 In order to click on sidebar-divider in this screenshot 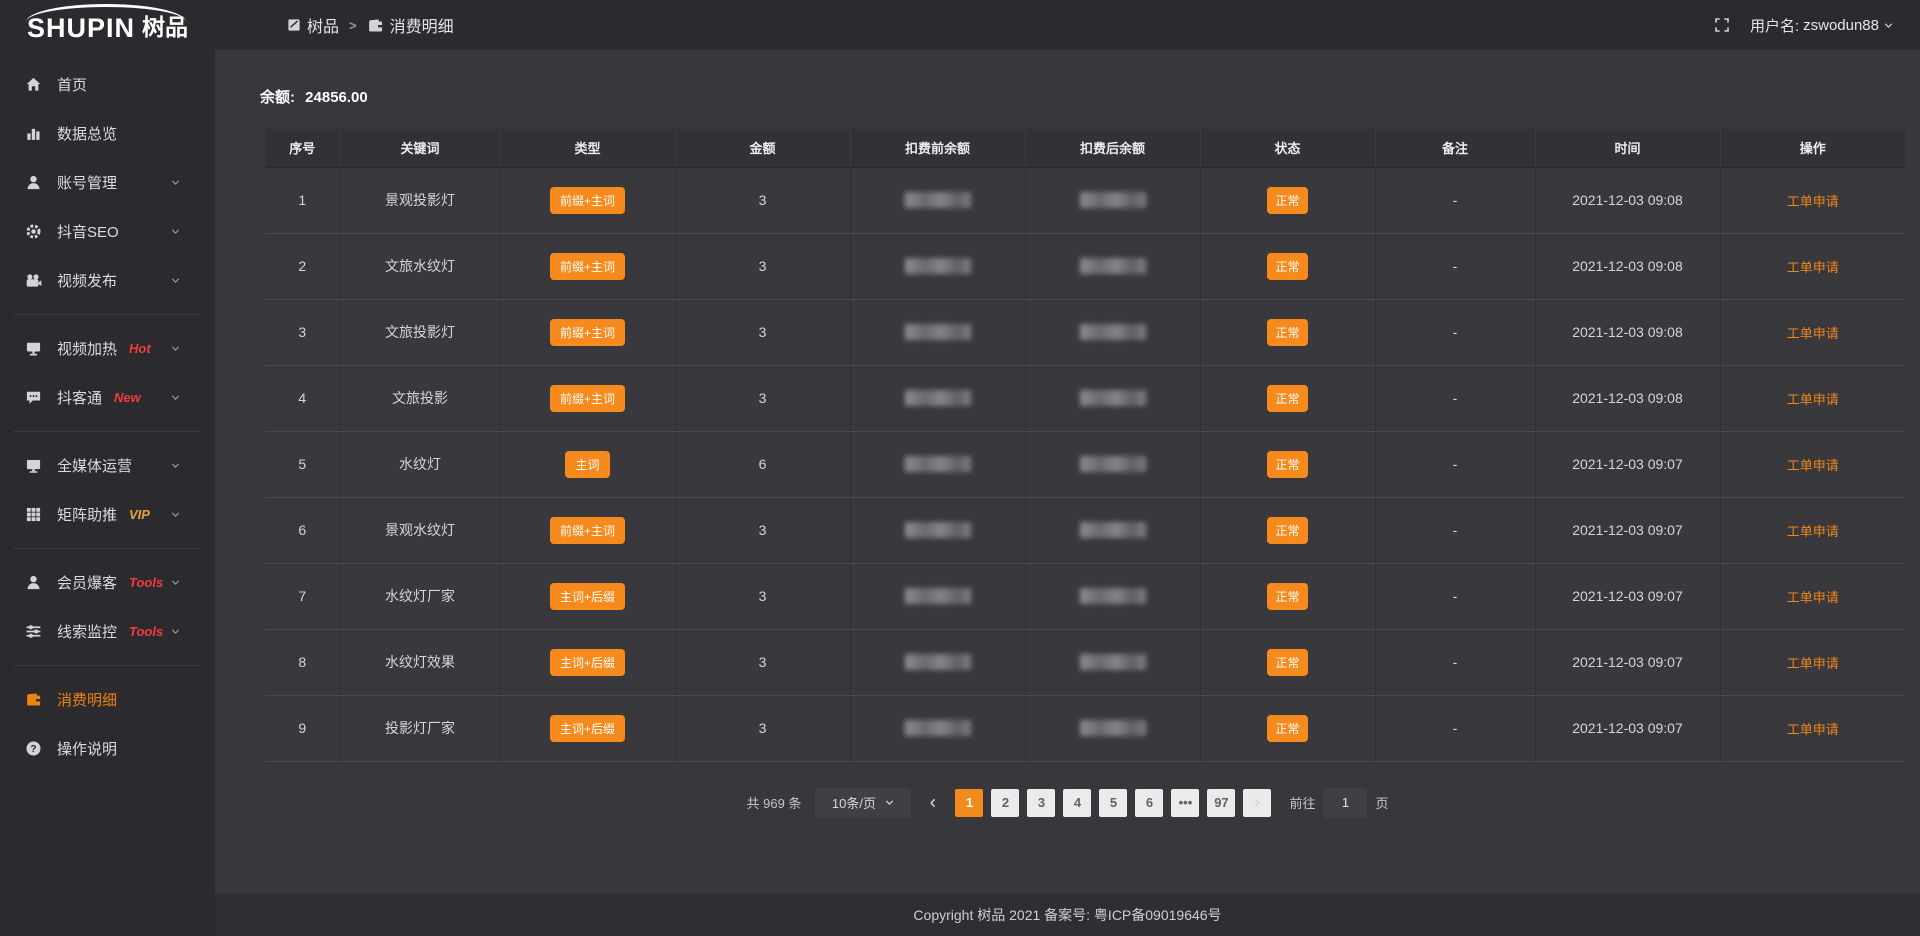, I will do `click(107, 431)`.